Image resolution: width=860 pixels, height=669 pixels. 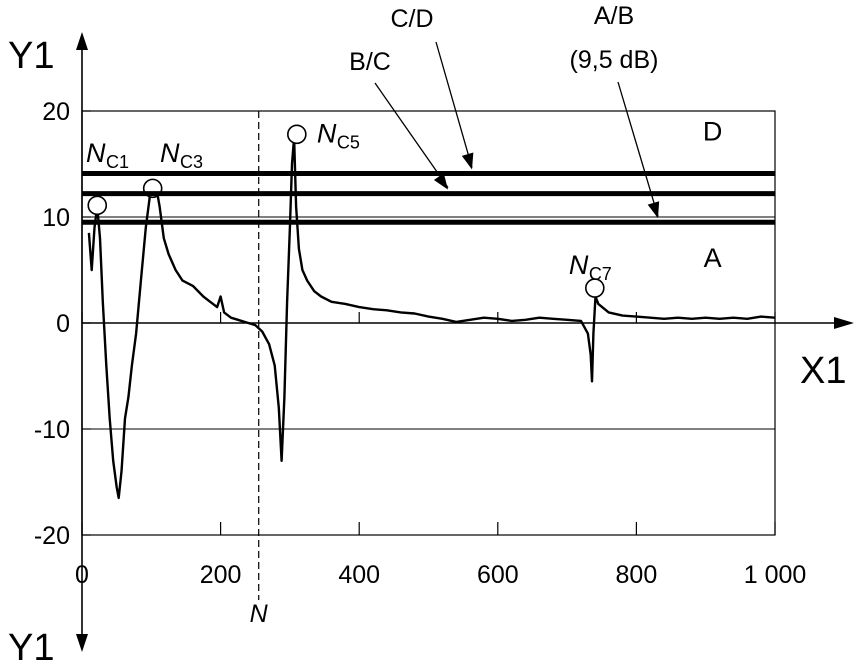 I want to click on threshold-sublabel: (9,5 dB), so click(x=614, y=60).